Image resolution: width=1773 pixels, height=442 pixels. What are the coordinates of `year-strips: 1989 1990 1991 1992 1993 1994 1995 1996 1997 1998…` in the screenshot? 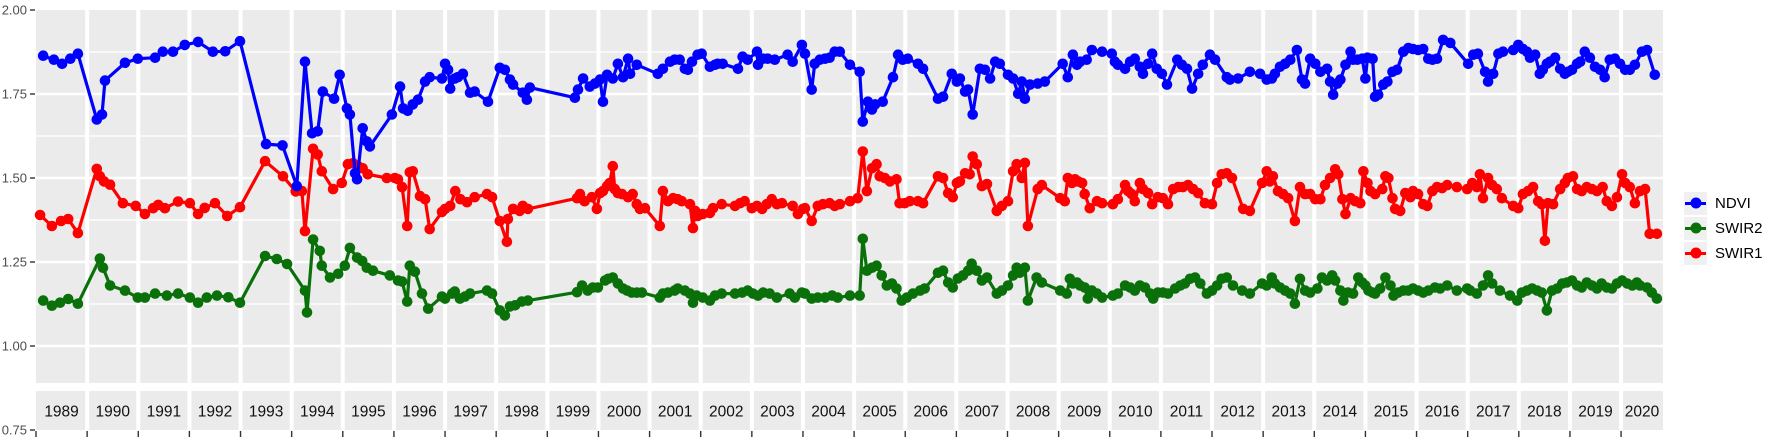 It's located at (849, 410).